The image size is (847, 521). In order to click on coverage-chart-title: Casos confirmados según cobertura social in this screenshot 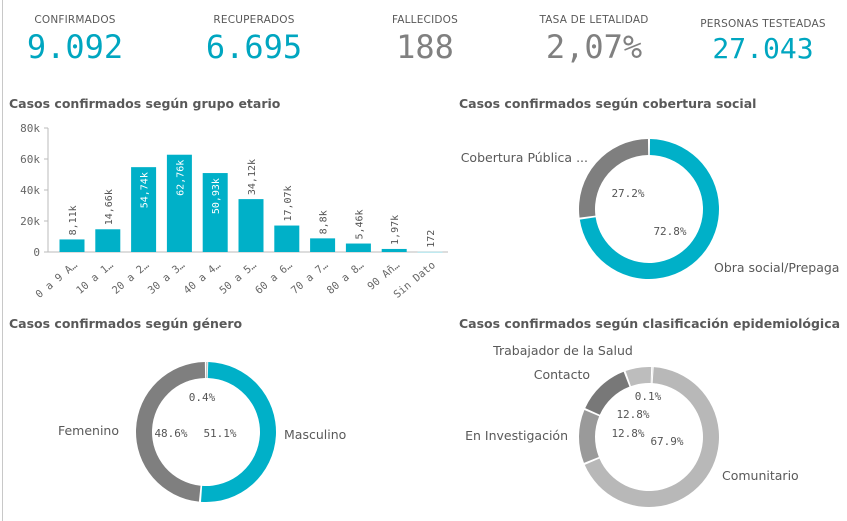, I will do `click(608, 103)`.